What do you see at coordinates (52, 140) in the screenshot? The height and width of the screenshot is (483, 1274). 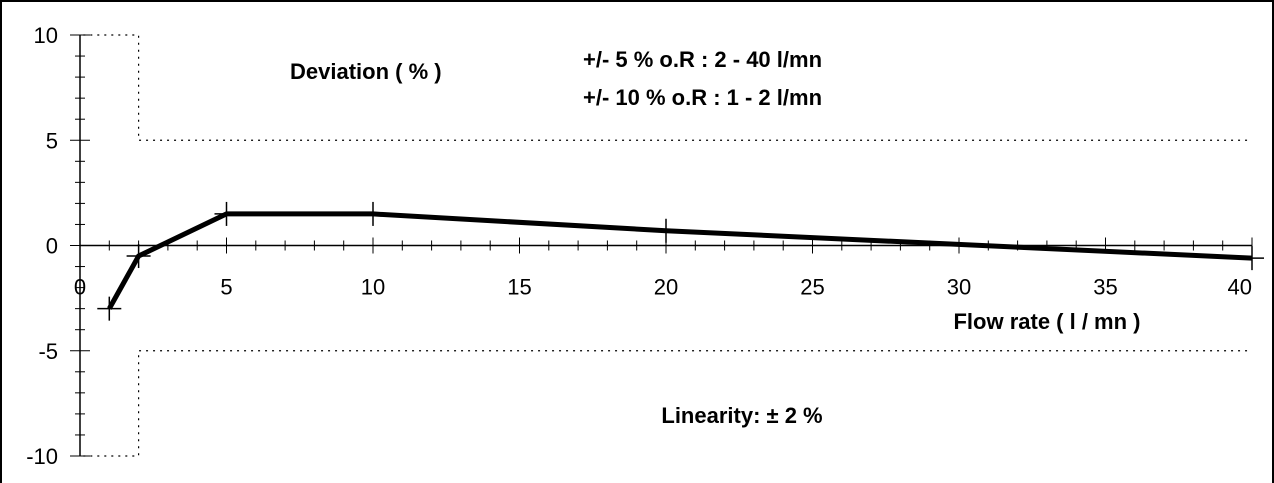 I see `y-tick-label: 5` at bounding box center [52, 140].